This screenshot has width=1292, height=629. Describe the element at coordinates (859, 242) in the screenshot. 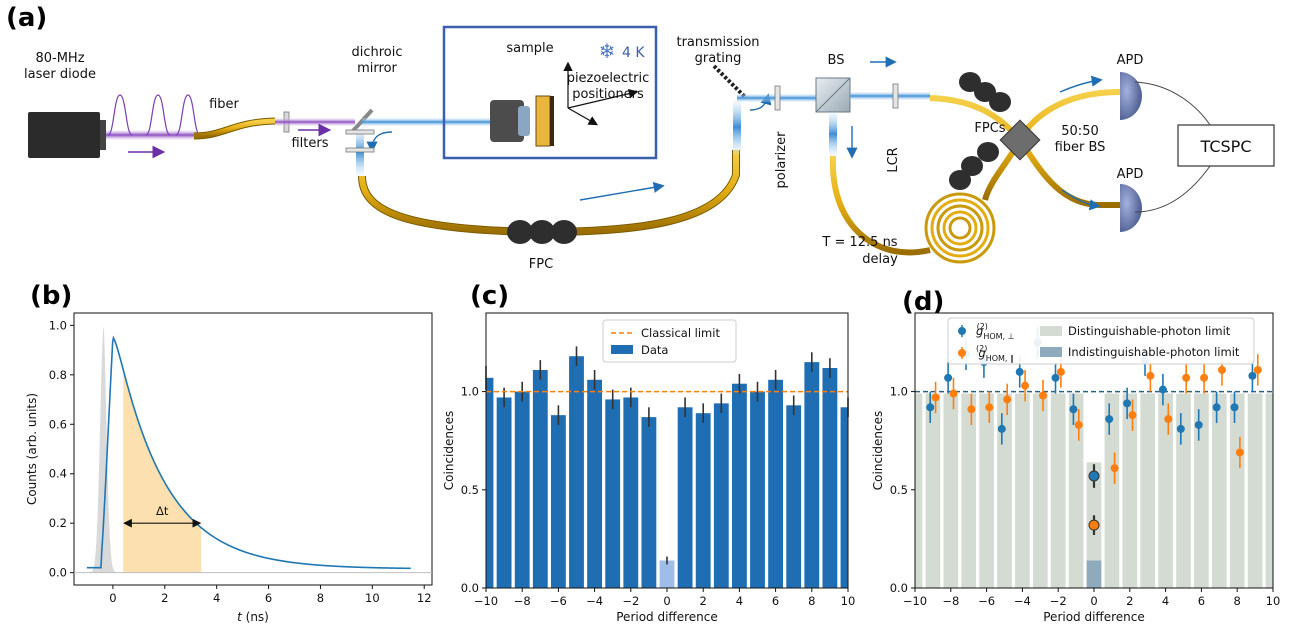

I see `delay-label-line1: T = 12.5 ns` at that location.